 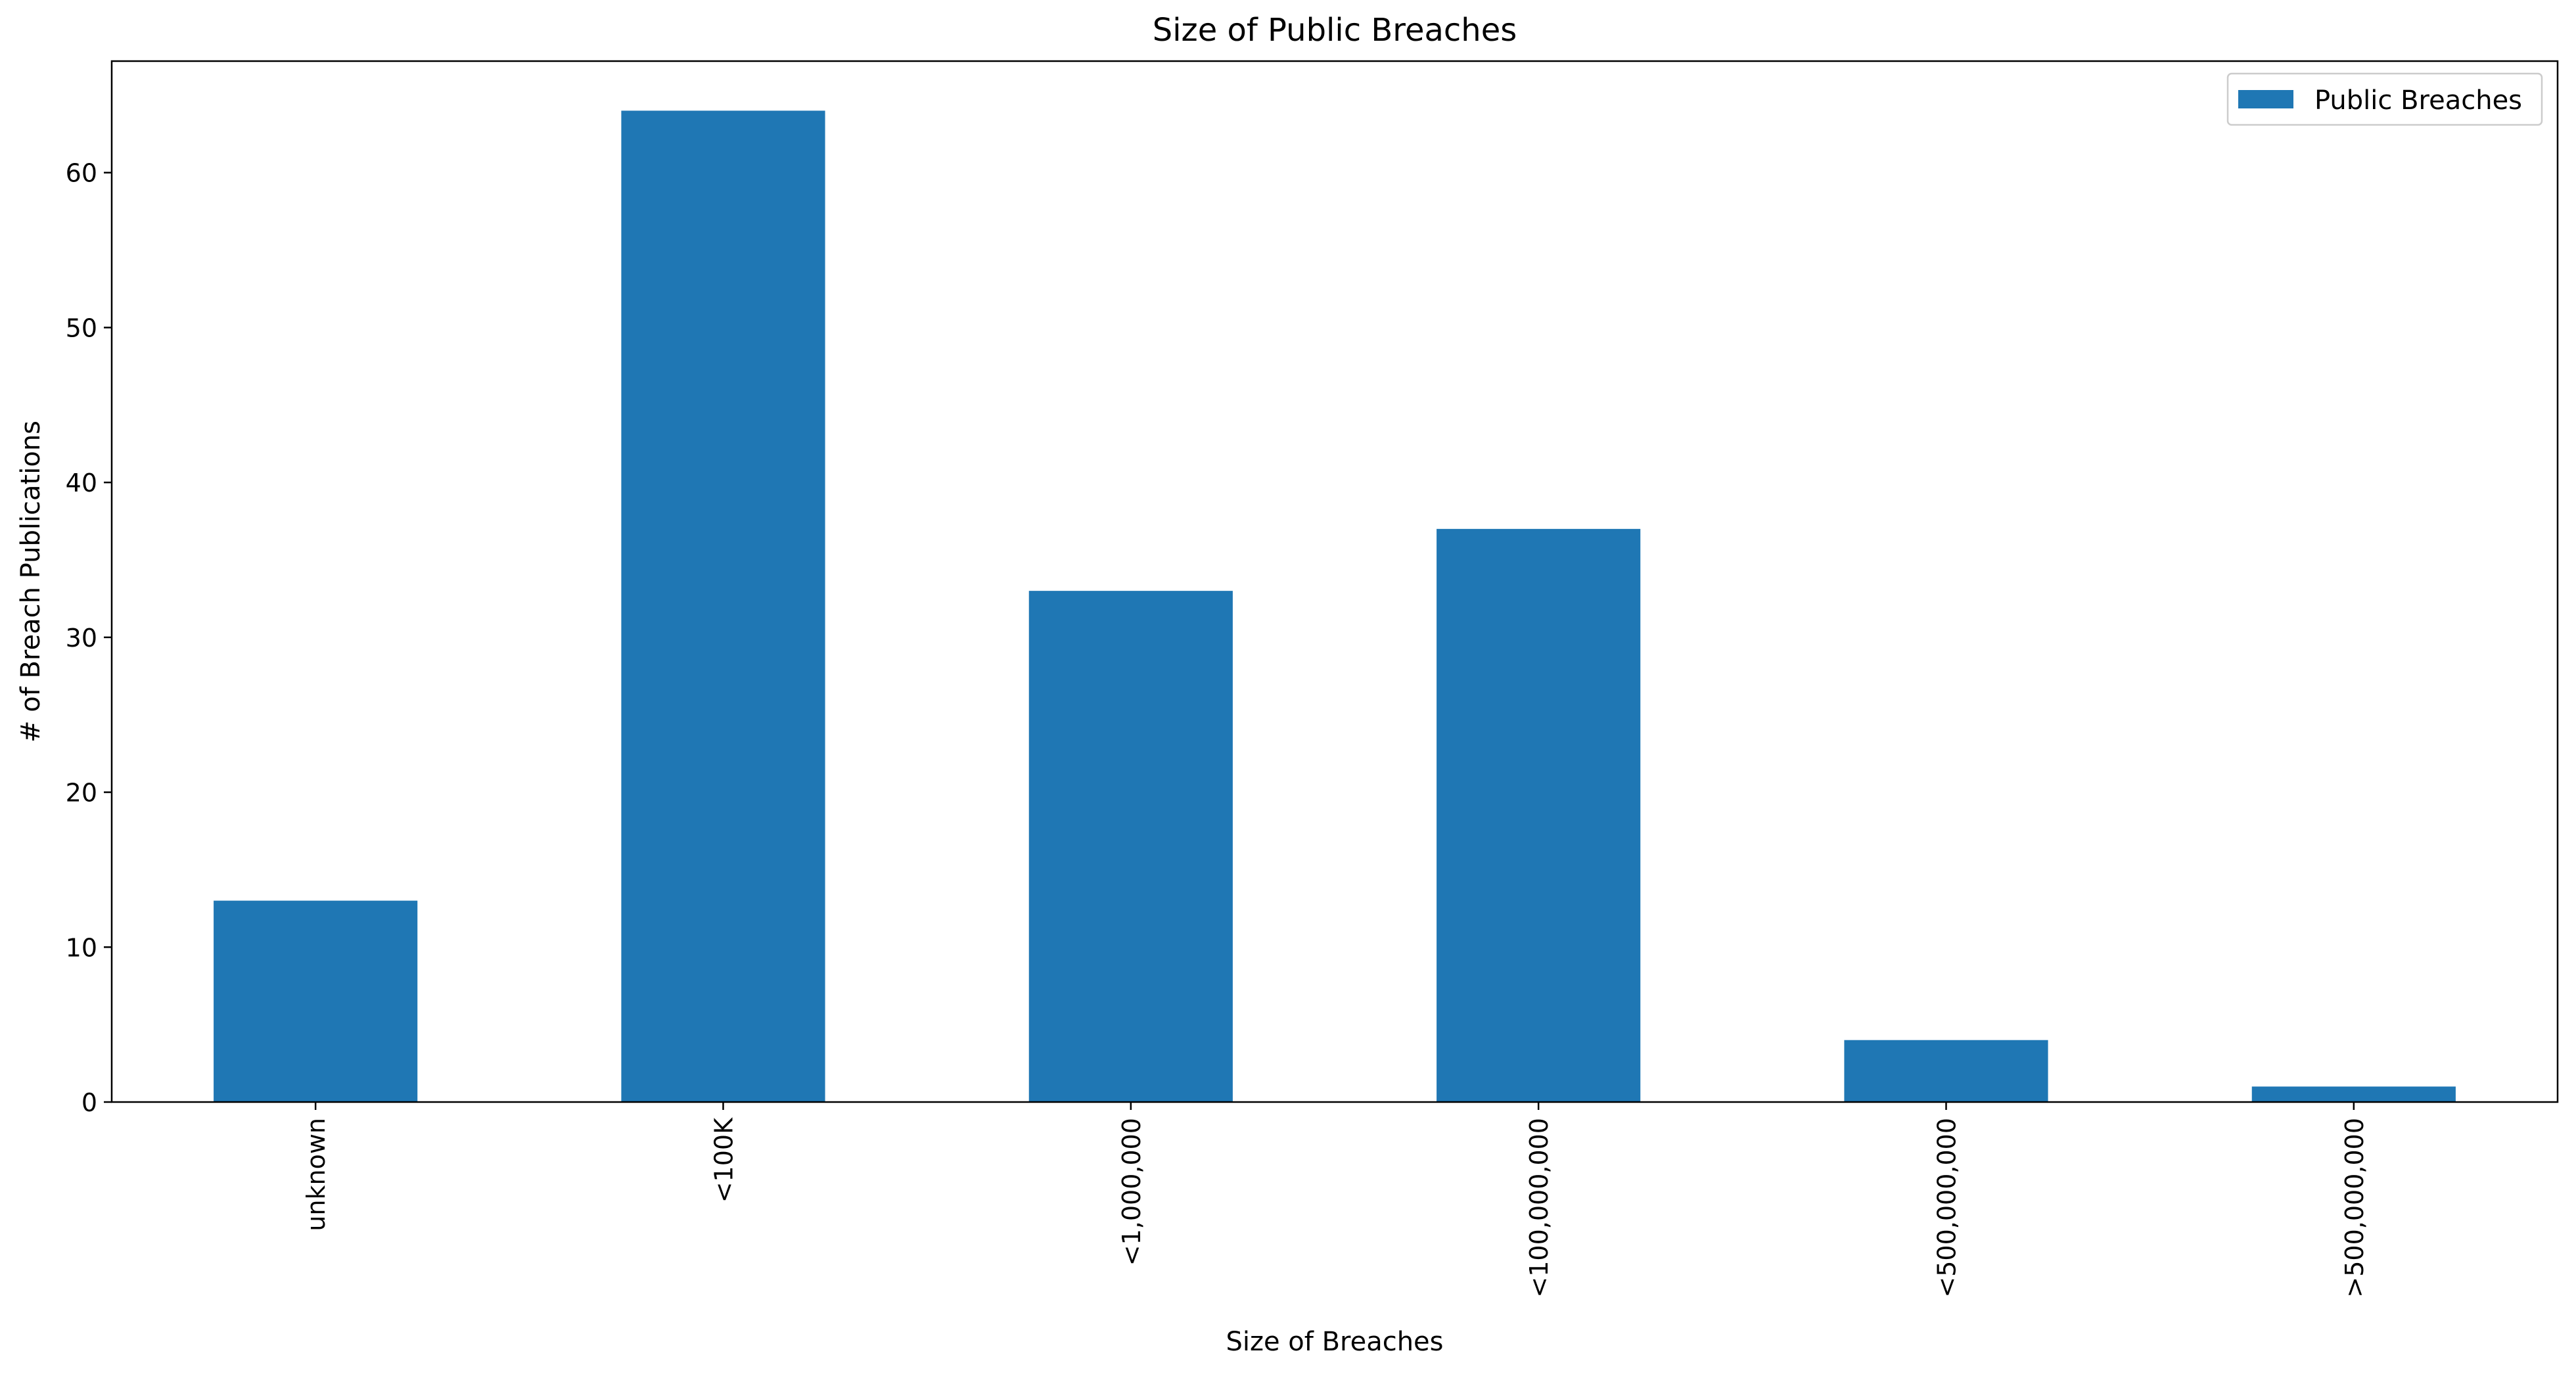 I want to click on y-tick-label: 60, so click(x=82, y=174).